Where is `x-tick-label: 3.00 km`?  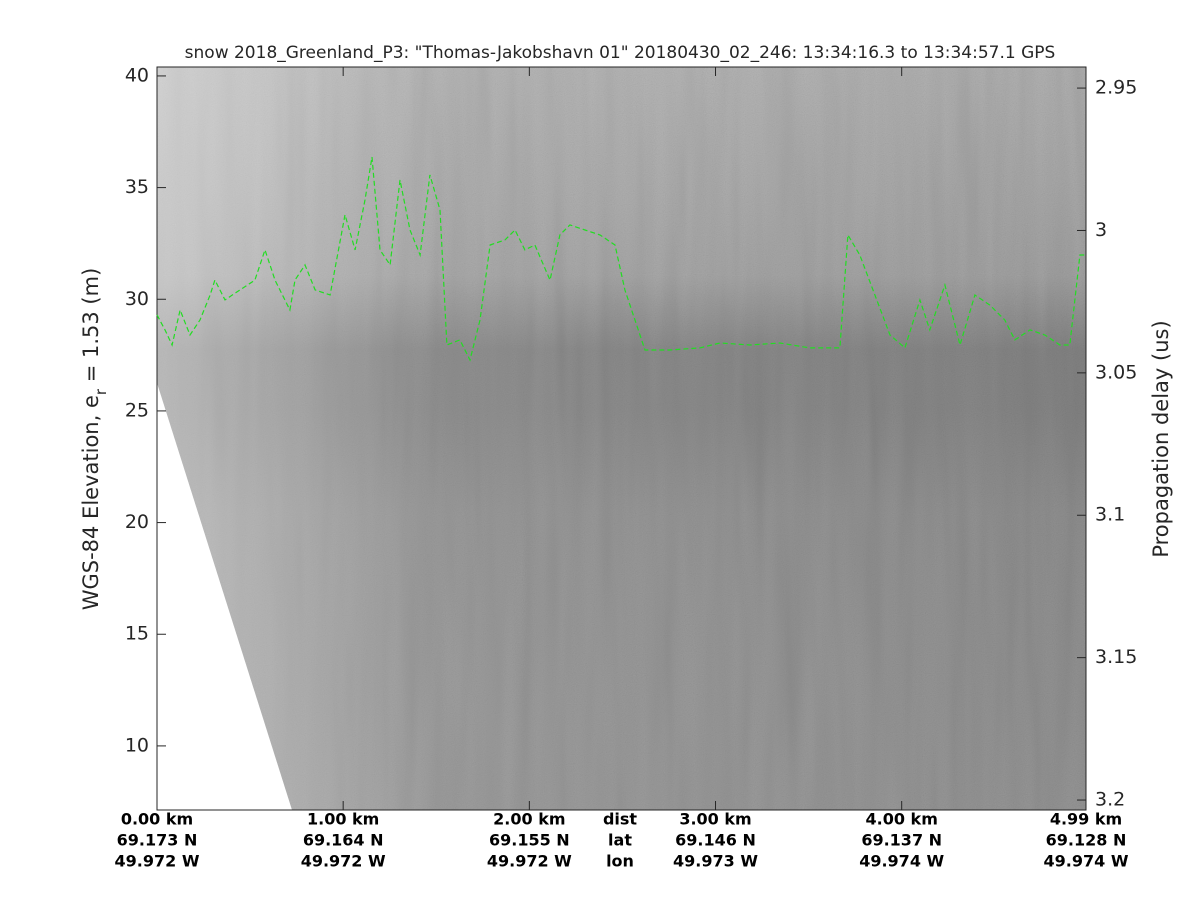
x-tick-label: 3.00 km is located at coordinates (715, 819).